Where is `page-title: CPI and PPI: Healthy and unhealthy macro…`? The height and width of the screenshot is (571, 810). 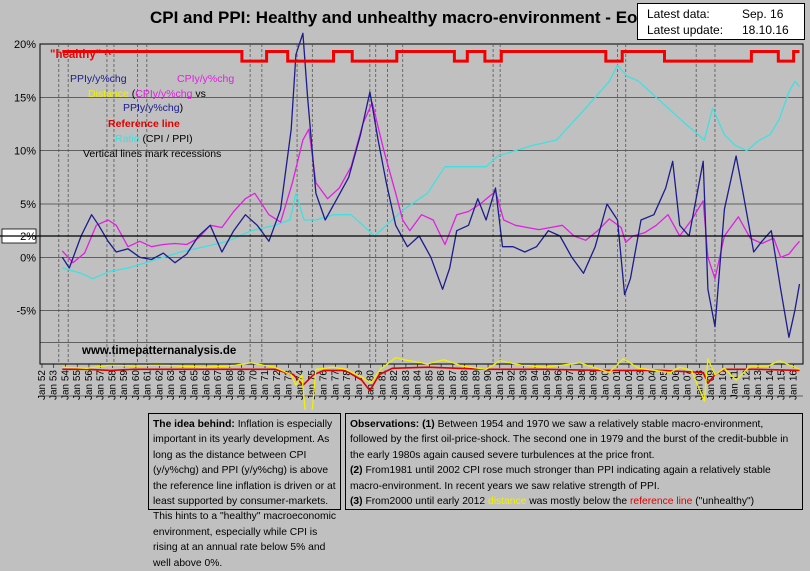
page-title: CPI and PPI: Healthy and unhealthy macro… is located at coordinates (401, 17).